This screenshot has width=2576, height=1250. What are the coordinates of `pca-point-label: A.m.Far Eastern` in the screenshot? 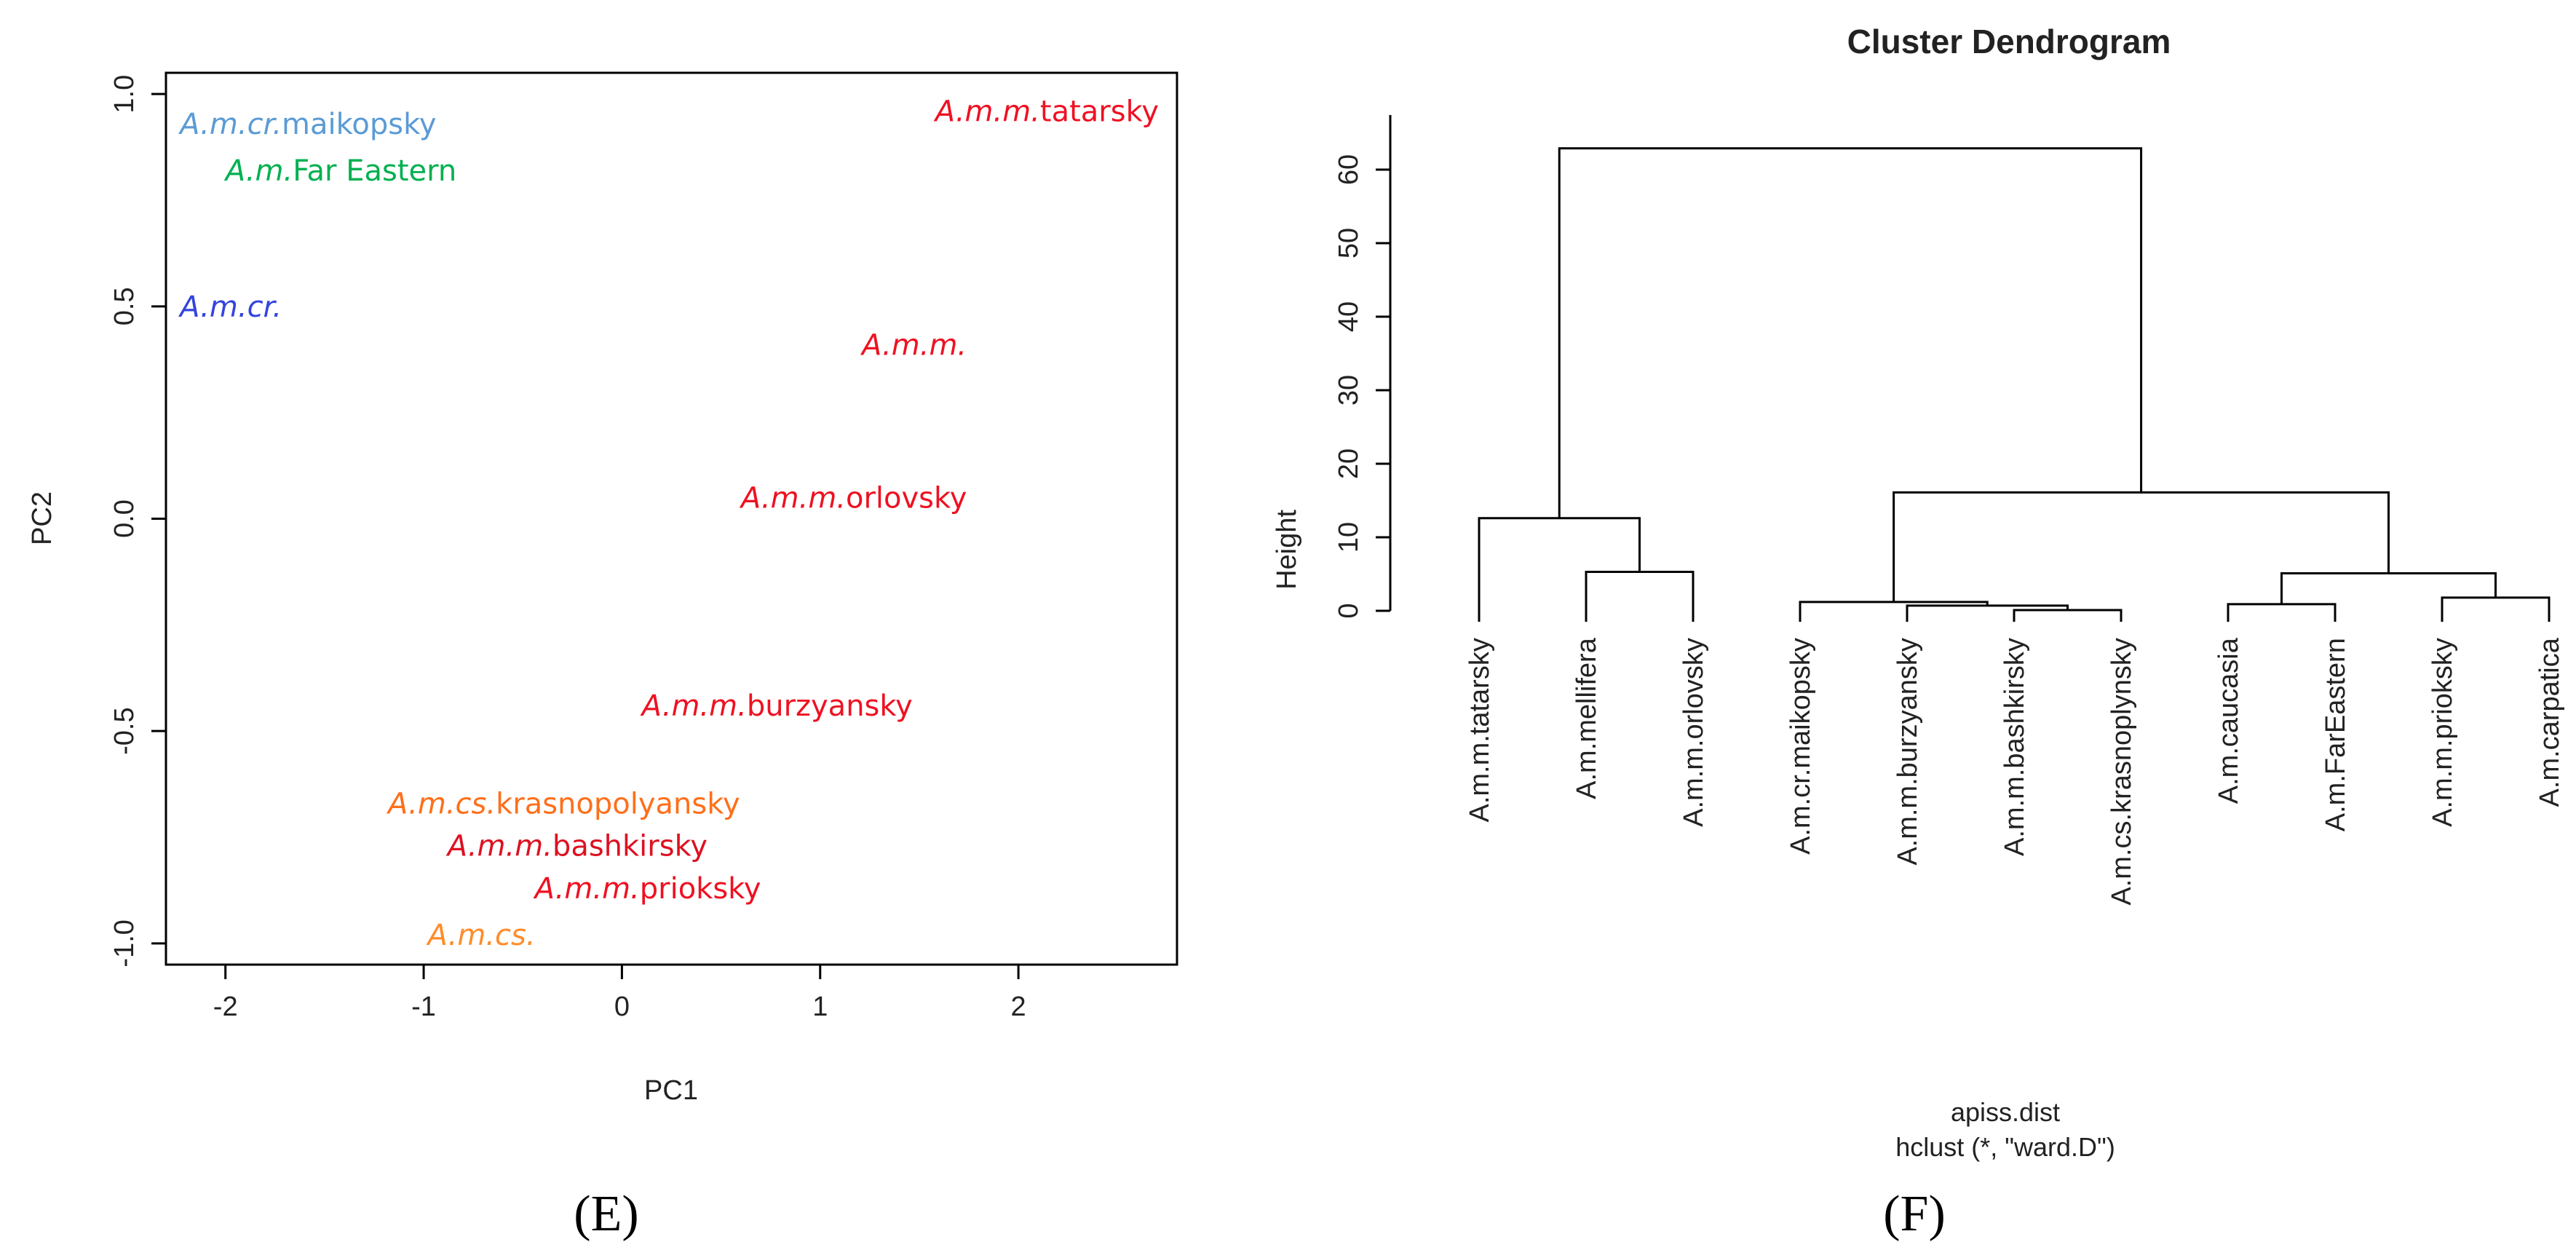 It's located at (340, 171).